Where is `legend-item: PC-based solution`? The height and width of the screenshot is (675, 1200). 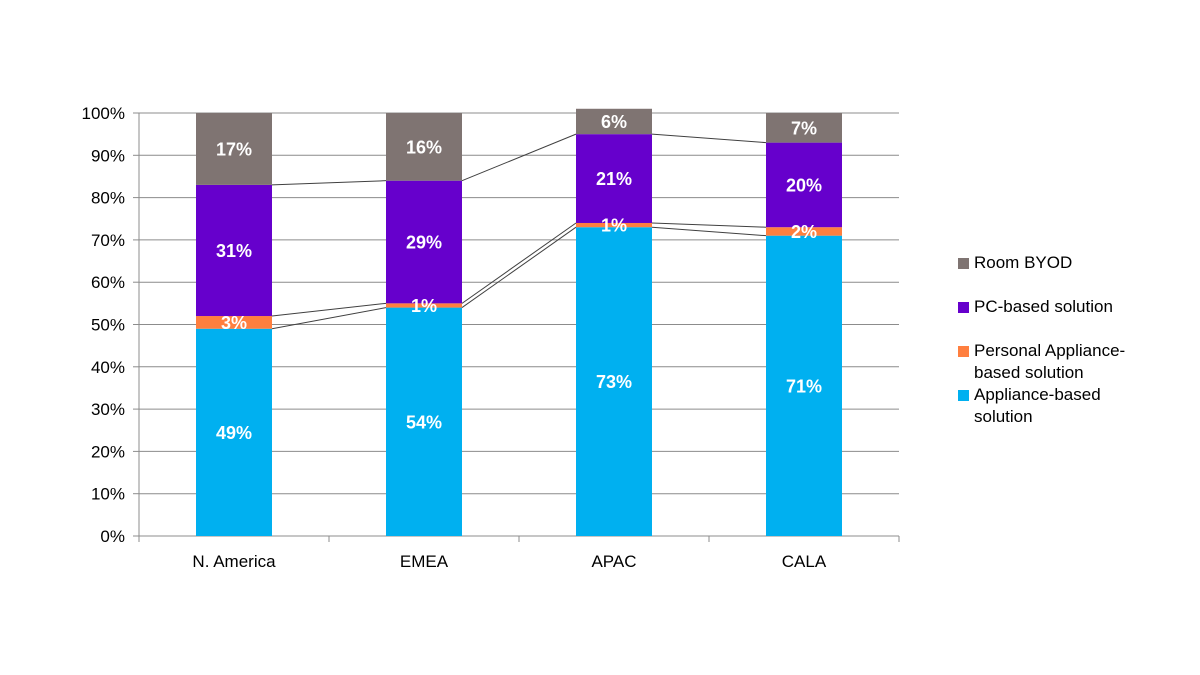 legend-item: PC-based solution is located at coordinates (1035, 307).